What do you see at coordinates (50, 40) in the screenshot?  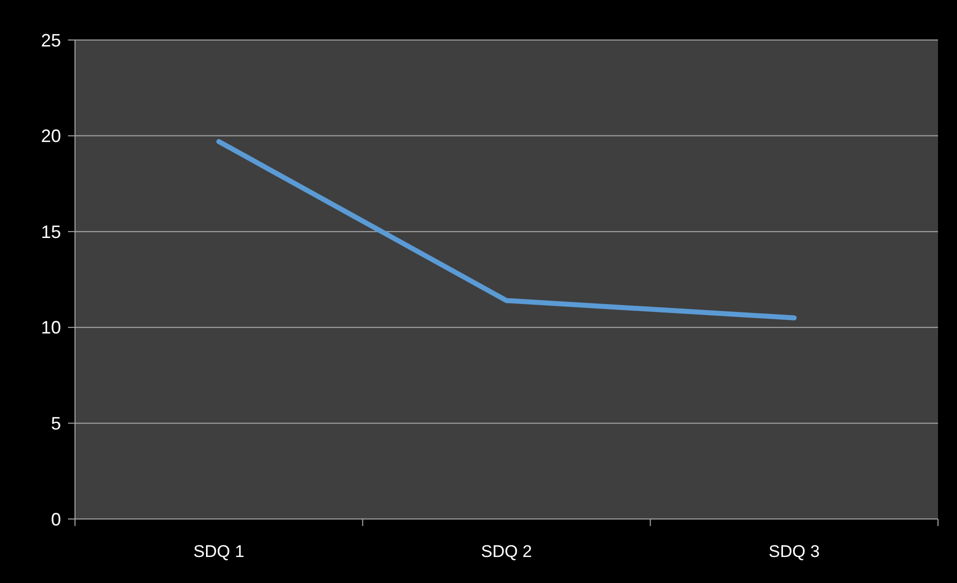 I see `y-tick-label: 25` at bounding box center [50, 40].